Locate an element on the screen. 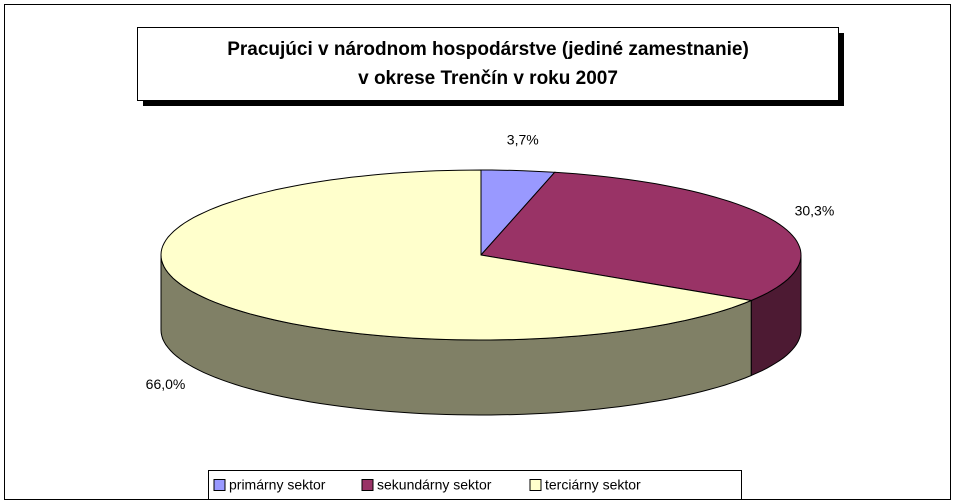 Image resolution: width=955 pixels, height=504 pixels. legend-label: sekundárny sektor is located at coordinates (434, 485).